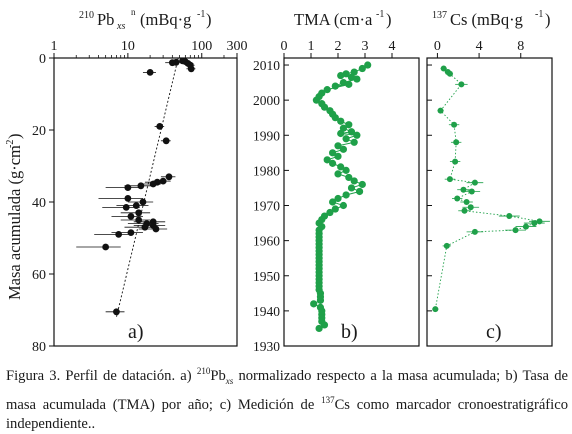 This screenshot has height=434, width=572. I want to click on panel-b-title-sup: -1, so click(380, 14).